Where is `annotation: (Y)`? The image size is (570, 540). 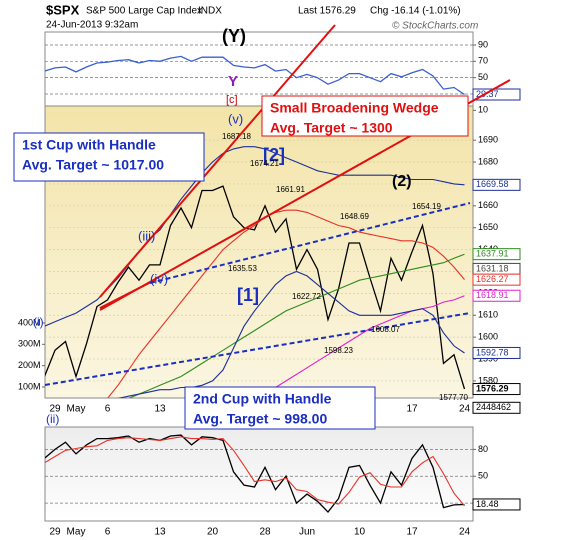
annotation: (Y) is located at coordinates (234, 36).